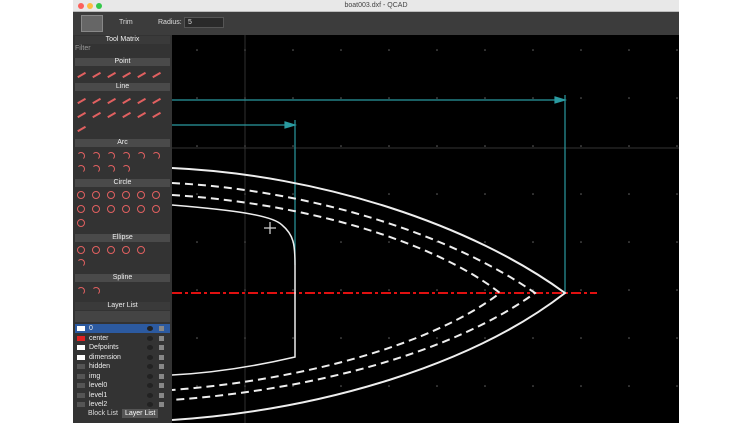  I want to click on layer-color, so click(81, 338).